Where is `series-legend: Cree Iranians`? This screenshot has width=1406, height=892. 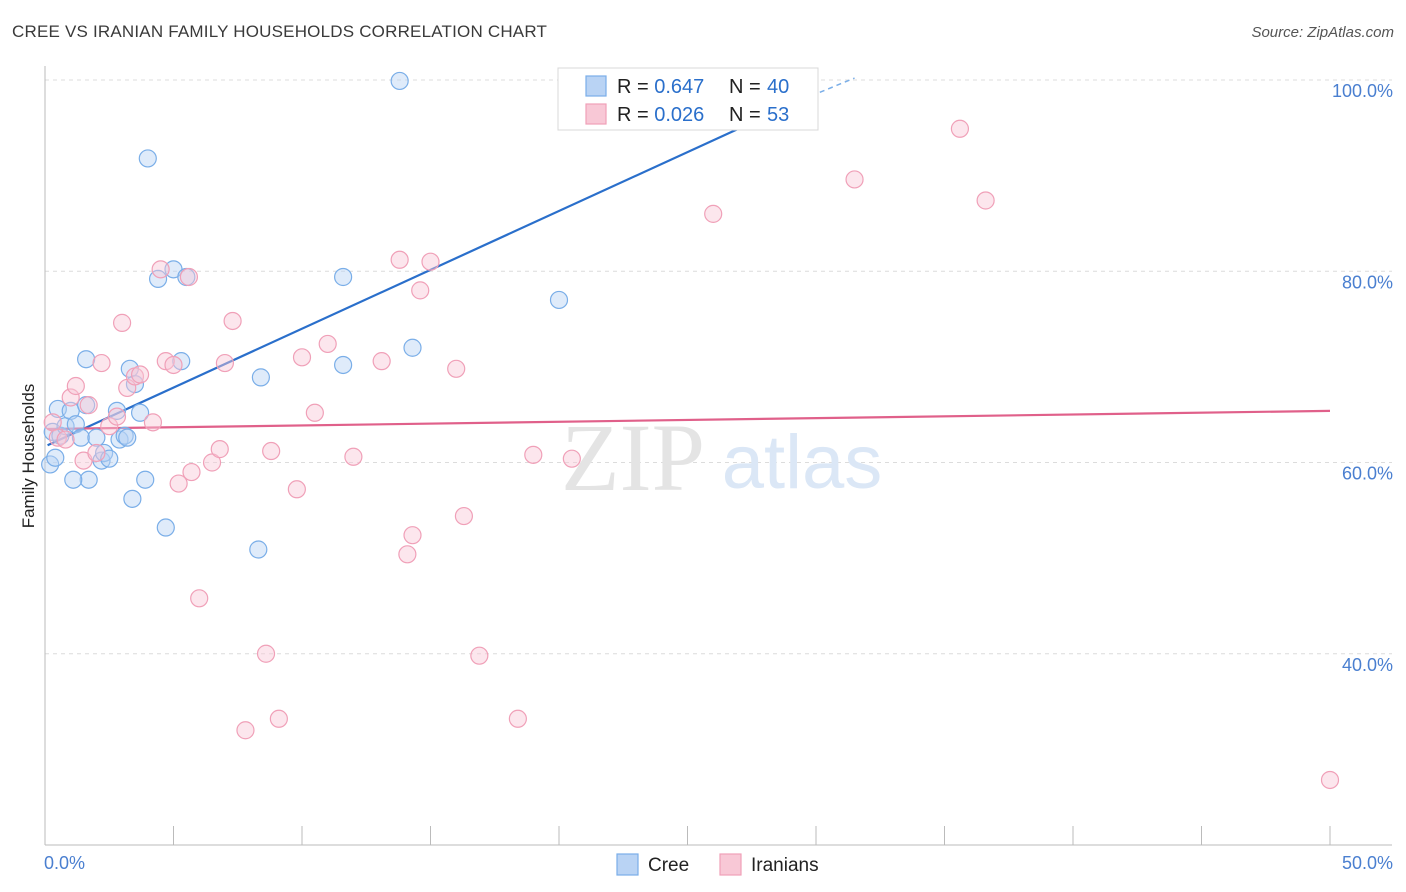 series-legend: Cree Iranians is located at coordinates (717, 864).